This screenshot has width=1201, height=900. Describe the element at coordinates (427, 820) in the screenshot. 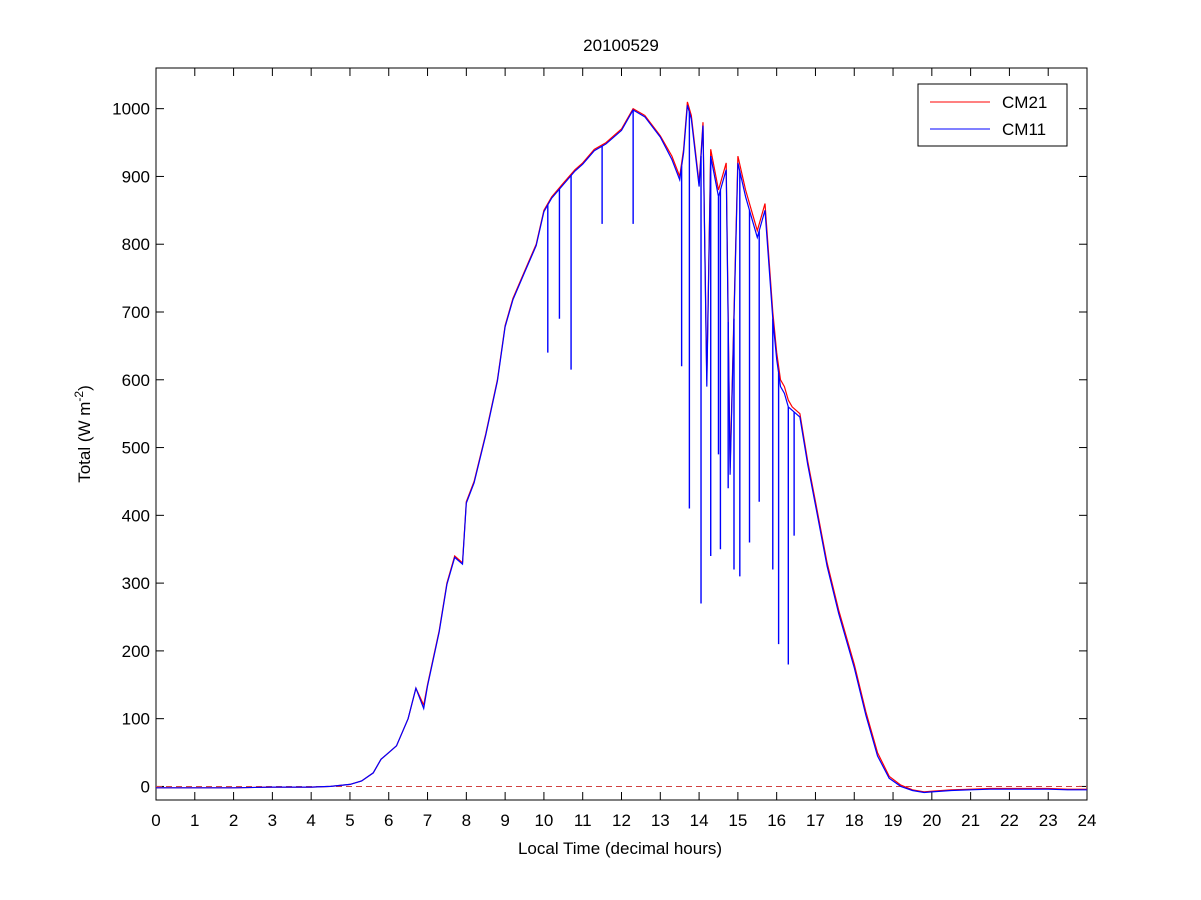

I see `x-tick-label: 7` at that location.